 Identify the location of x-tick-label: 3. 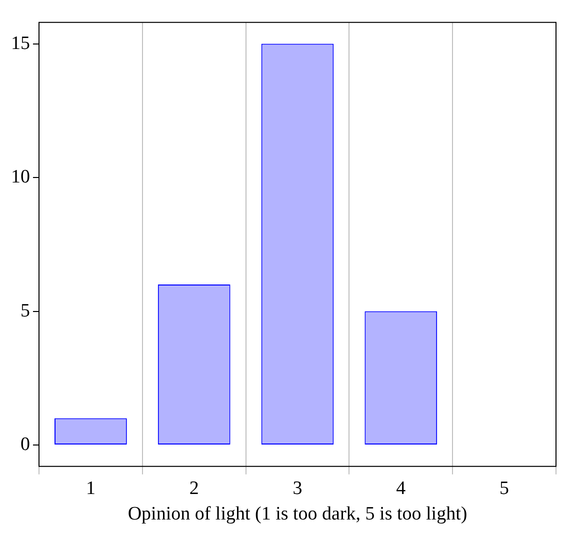
(297, 488).